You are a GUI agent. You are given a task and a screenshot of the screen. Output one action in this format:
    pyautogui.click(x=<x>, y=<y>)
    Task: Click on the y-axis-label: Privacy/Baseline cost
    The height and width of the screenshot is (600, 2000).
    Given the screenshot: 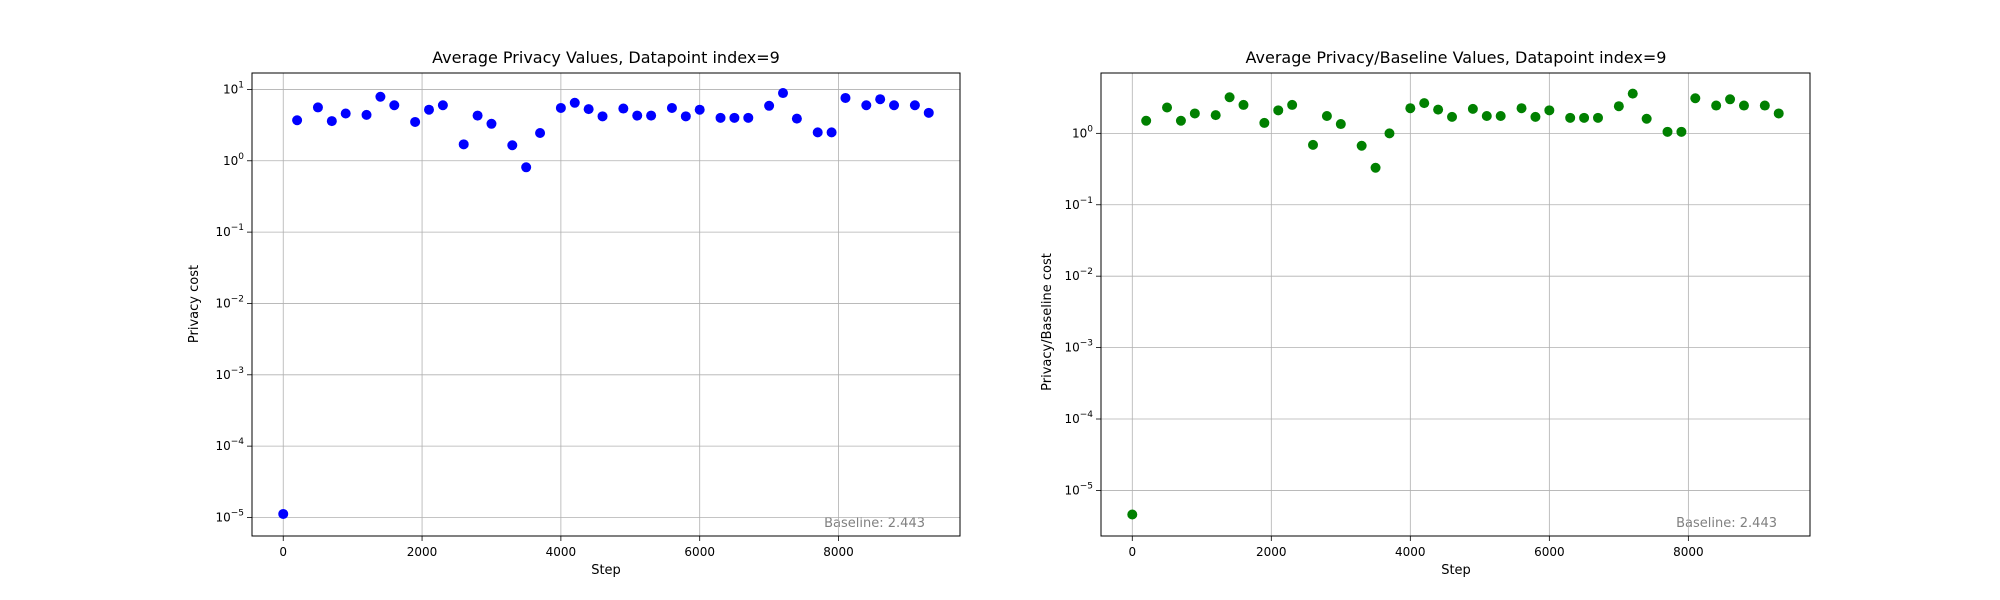 What is the action you would take?
    pyautogui.click(x=1047, y=322)
    